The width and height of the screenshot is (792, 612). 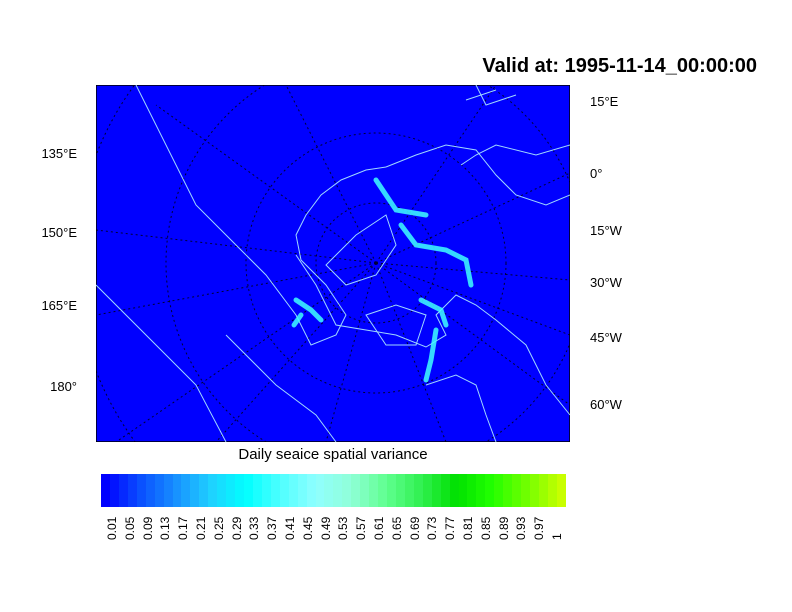 I want to click on lon-label-right: 0°, so click(x=596, y=173).